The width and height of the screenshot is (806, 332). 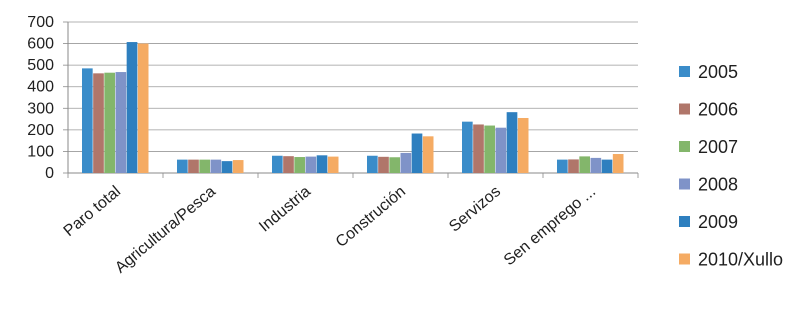 What do you see at coordinates (684, 146) in the screenshot?
I see `legend-swatch-2007` at bounding box center [684, 146].